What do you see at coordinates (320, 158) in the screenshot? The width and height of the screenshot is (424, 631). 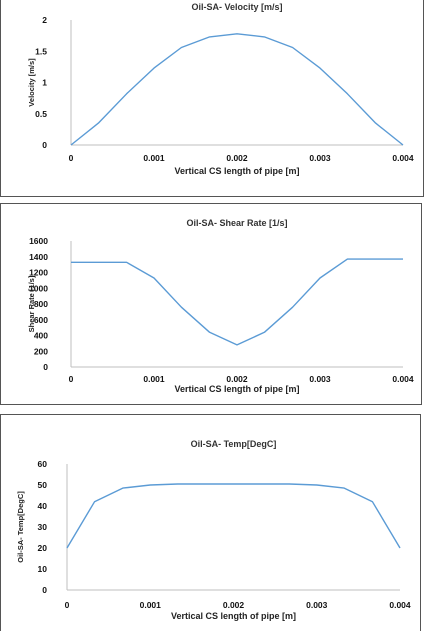 I see `velocity-x-tick-label: 0.003` at bounding box center [320, 158].